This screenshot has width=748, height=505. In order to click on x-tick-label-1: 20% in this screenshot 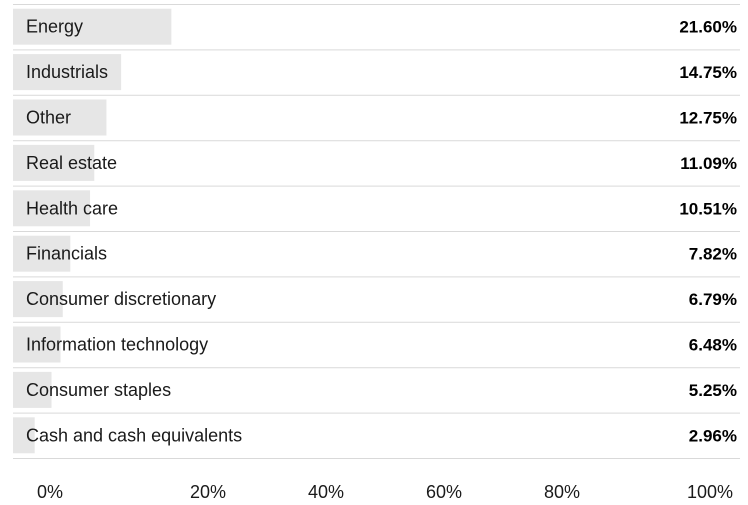, I will do `click(208, 492)`.